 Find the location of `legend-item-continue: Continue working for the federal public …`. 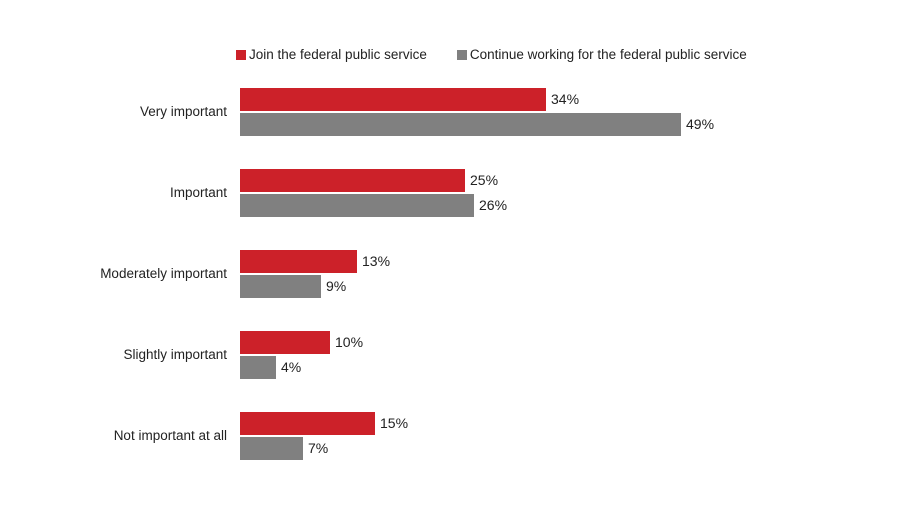

legend-item-continue: Continue working for the federal public … is located at coordinates (601, 54).